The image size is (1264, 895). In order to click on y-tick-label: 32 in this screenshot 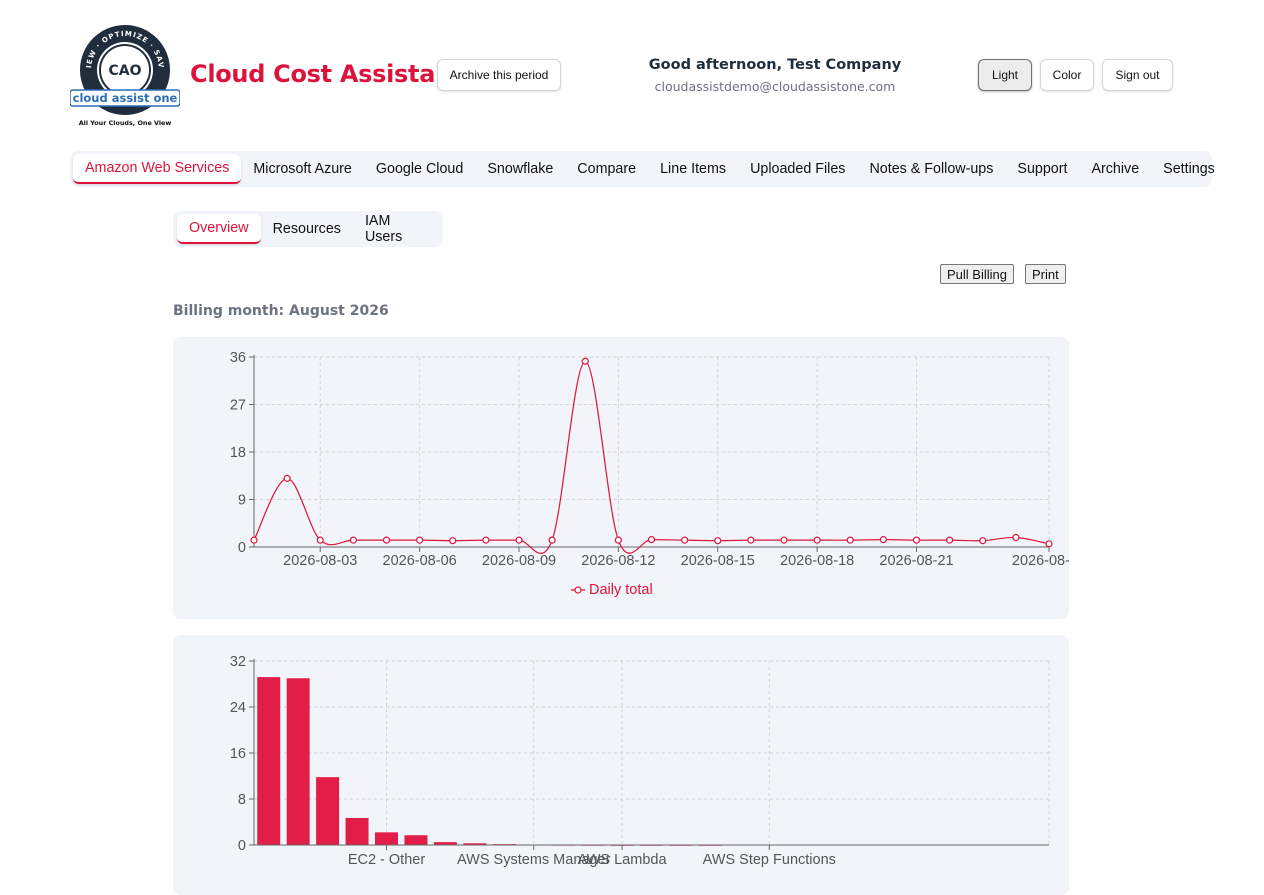, I will do `click(238, 662)`.